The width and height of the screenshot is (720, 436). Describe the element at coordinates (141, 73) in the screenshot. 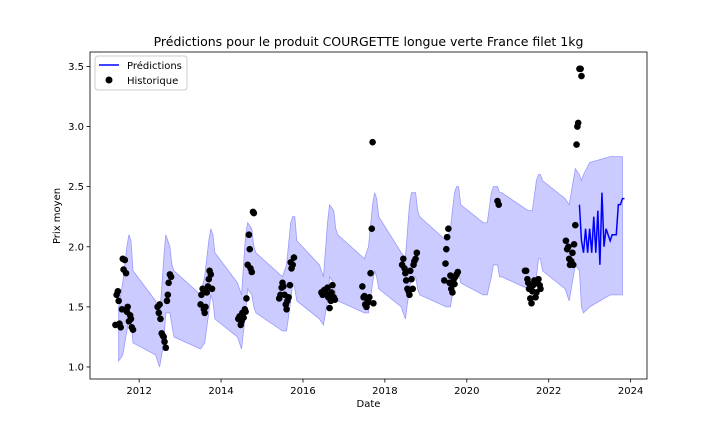

I see `legend: Prédictions Historique` at that location.